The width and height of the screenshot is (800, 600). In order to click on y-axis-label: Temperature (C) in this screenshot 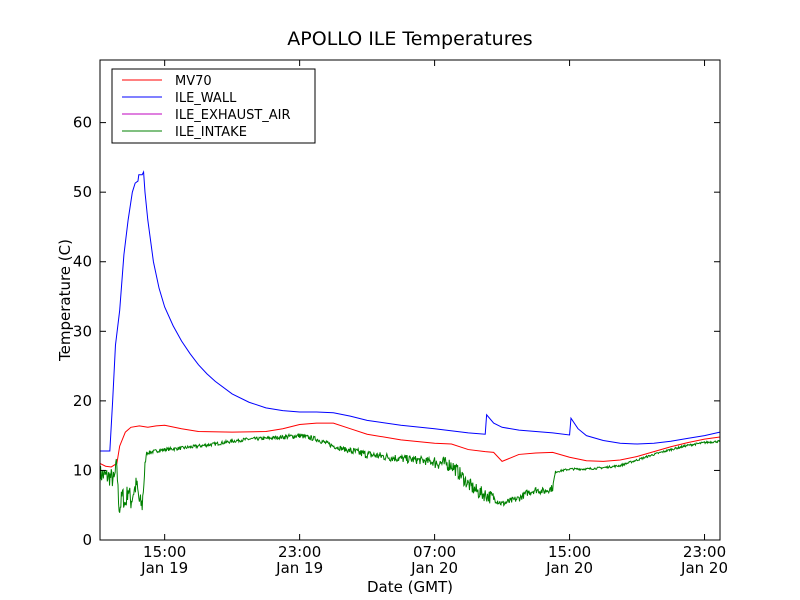, I will do `click(65, 300)`.